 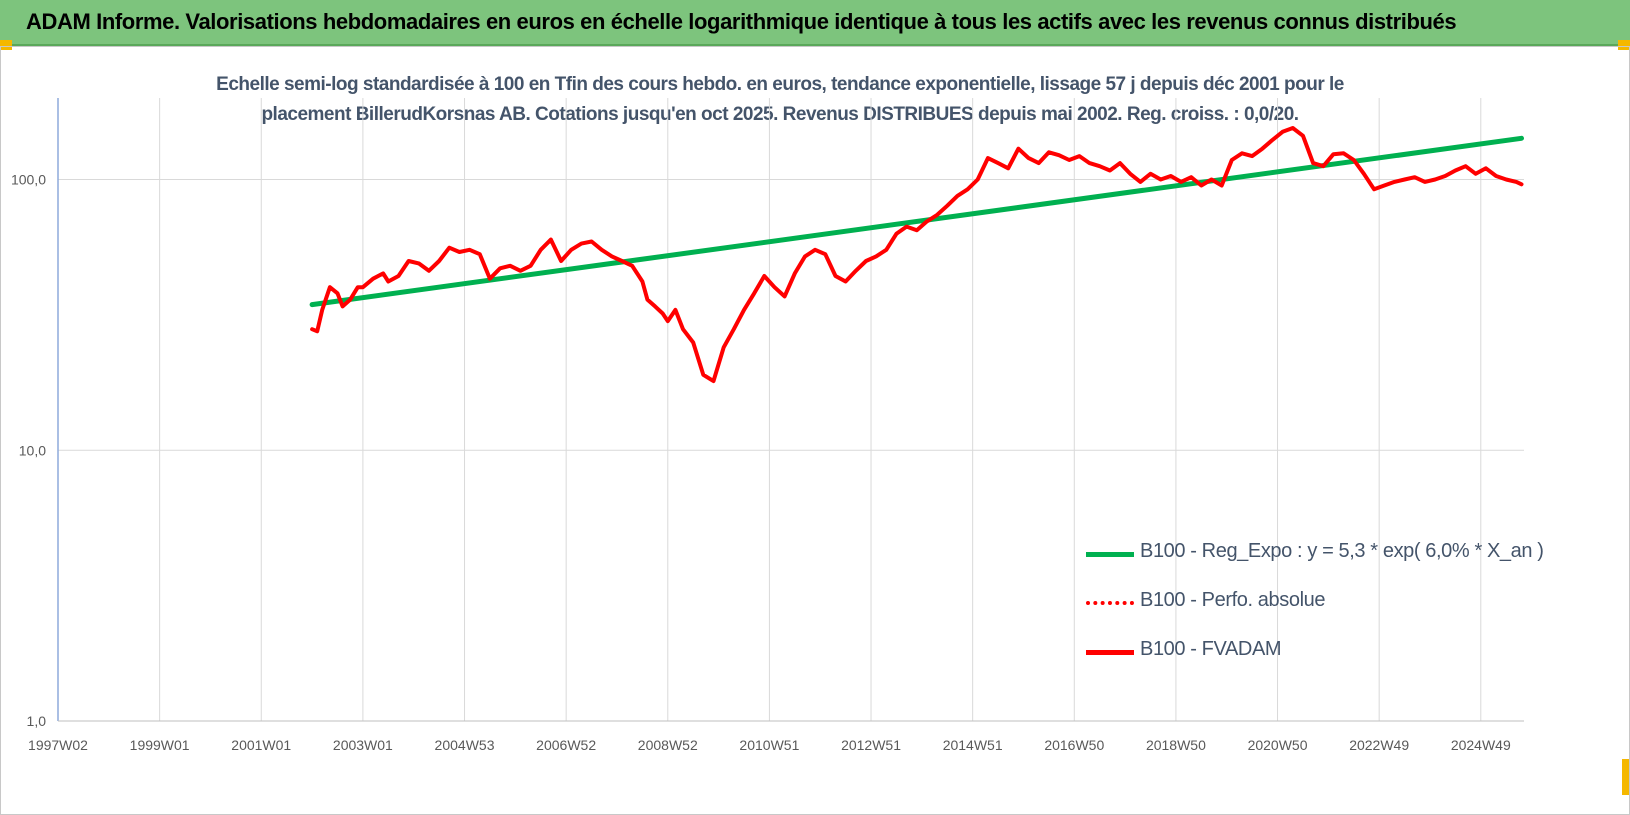 What do you see at coordinates (566, 745) in the screenshot?
I see `x-tick-label: 2006W52` at bounding box center [566, 745].